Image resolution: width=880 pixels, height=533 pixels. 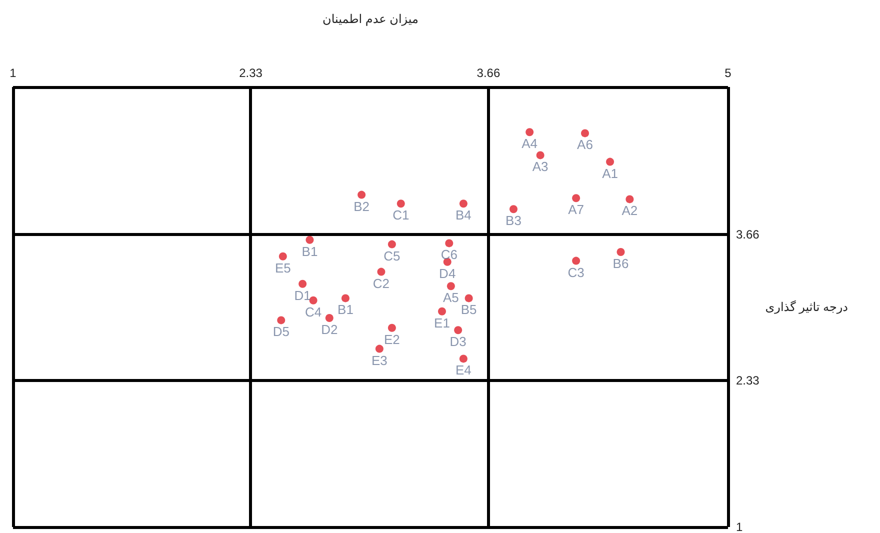 I want to click on data-label: E1, so click(x=442, y=322).